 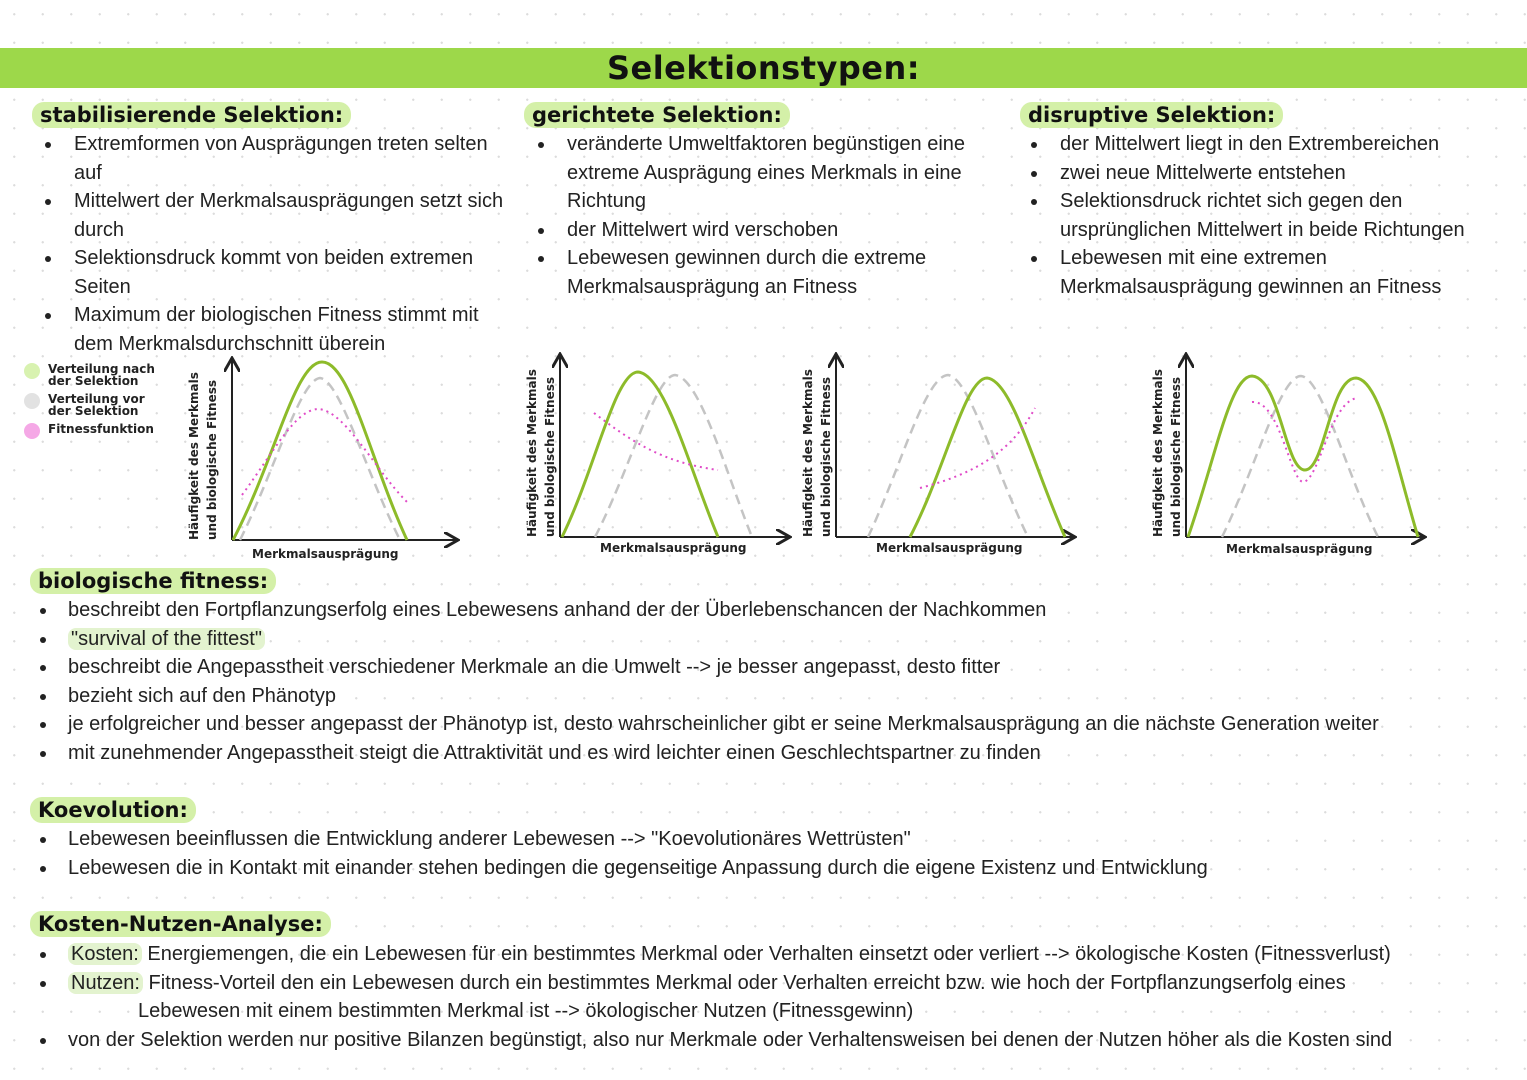 I want to click on list-item: "survival of the fittest", so click(x=775, y=639).